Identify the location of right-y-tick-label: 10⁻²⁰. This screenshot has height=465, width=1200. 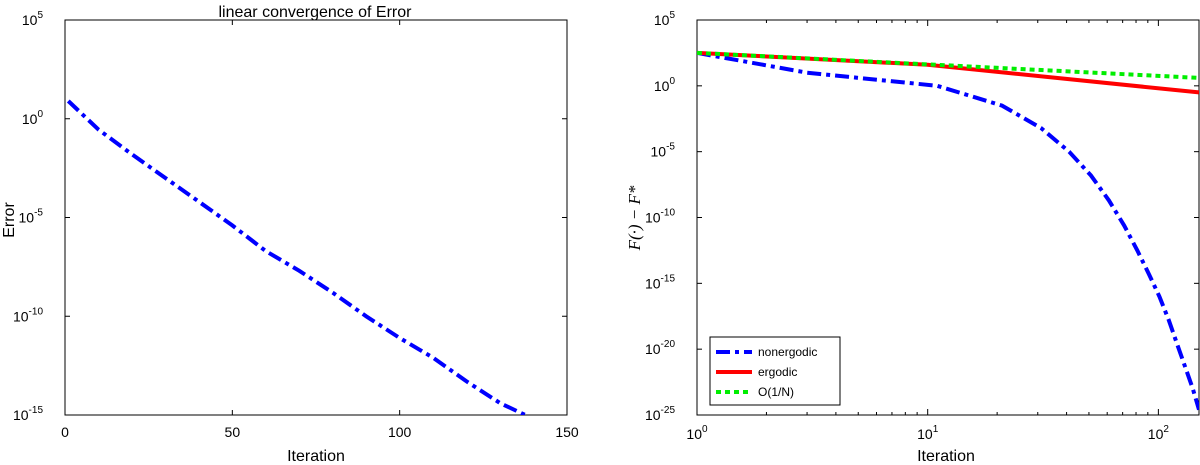
(660, 348).